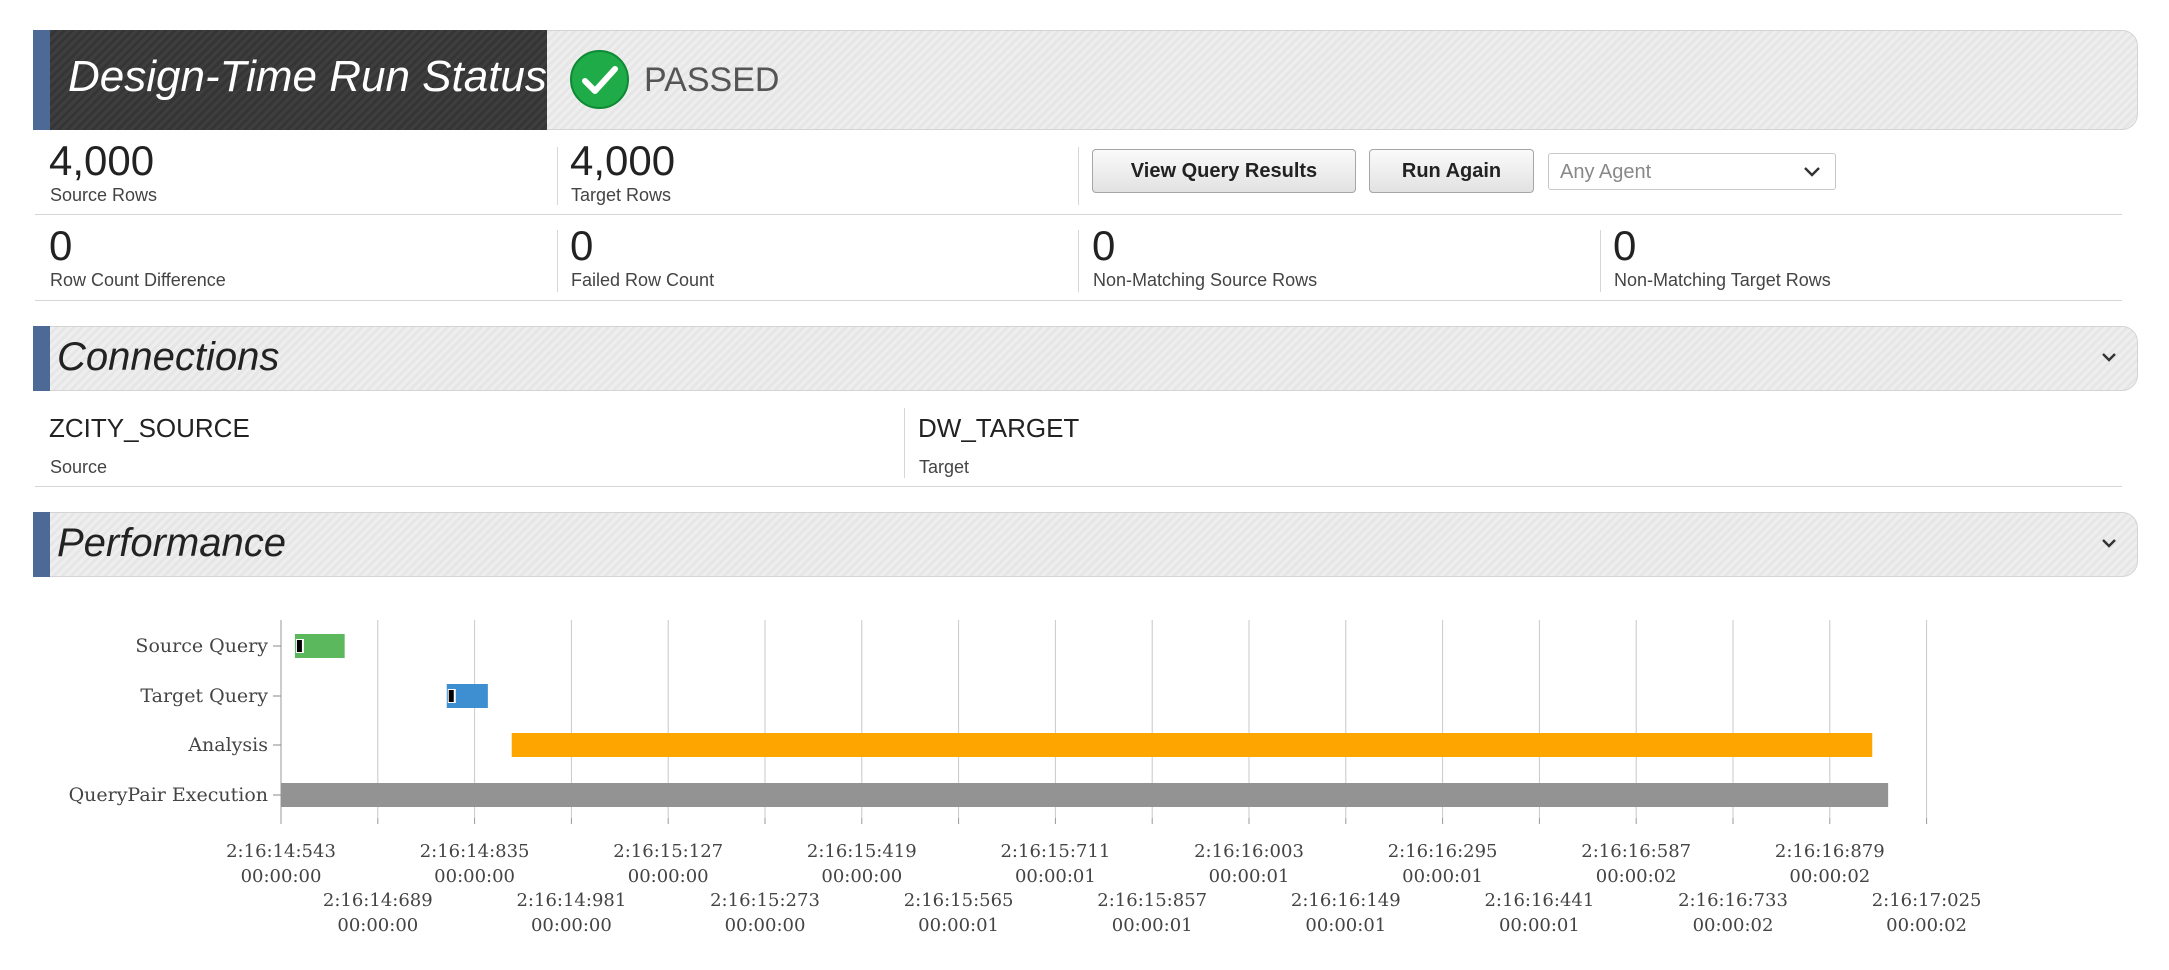 The image size is (2169, 970). Describe the element at coordinates (1224, 171) in the screenshot. I see `view-query-results-button: View Query Results` at that location.